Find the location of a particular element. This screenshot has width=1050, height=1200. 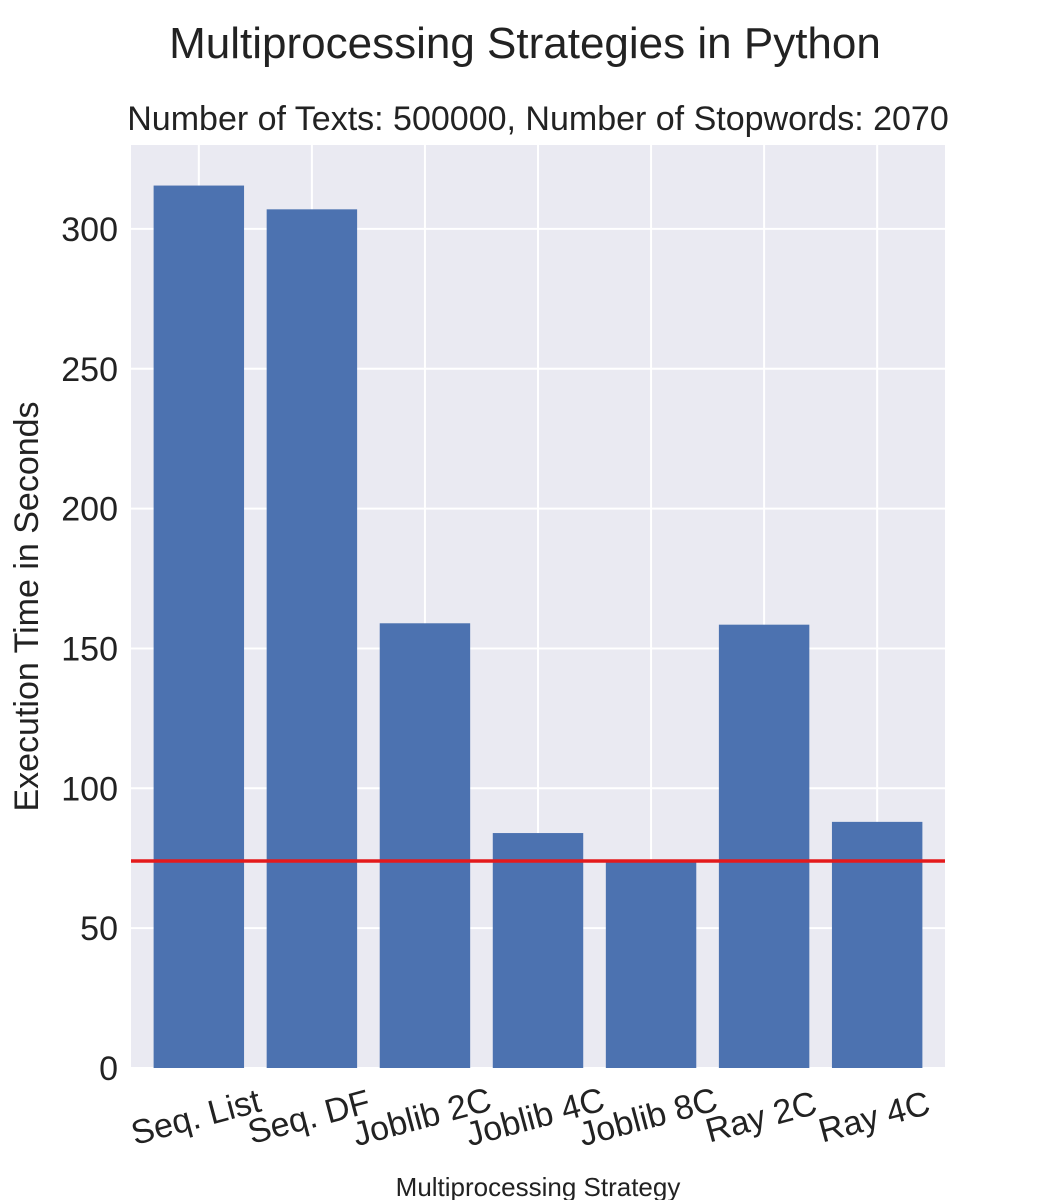

x-axis-label: Multiprocessing Strategy is located at coordinates (538, 1186).